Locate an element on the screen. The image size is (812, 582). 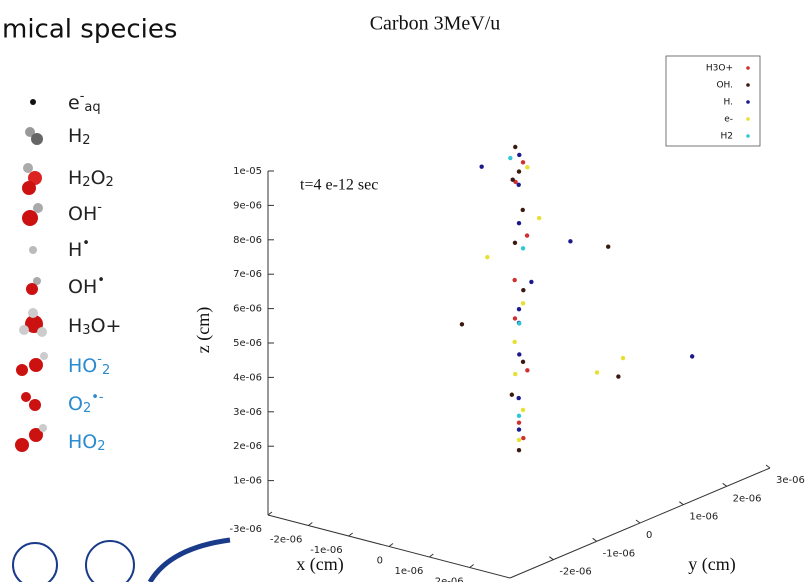
species-label: H2 is located at coordinates (79, 136).